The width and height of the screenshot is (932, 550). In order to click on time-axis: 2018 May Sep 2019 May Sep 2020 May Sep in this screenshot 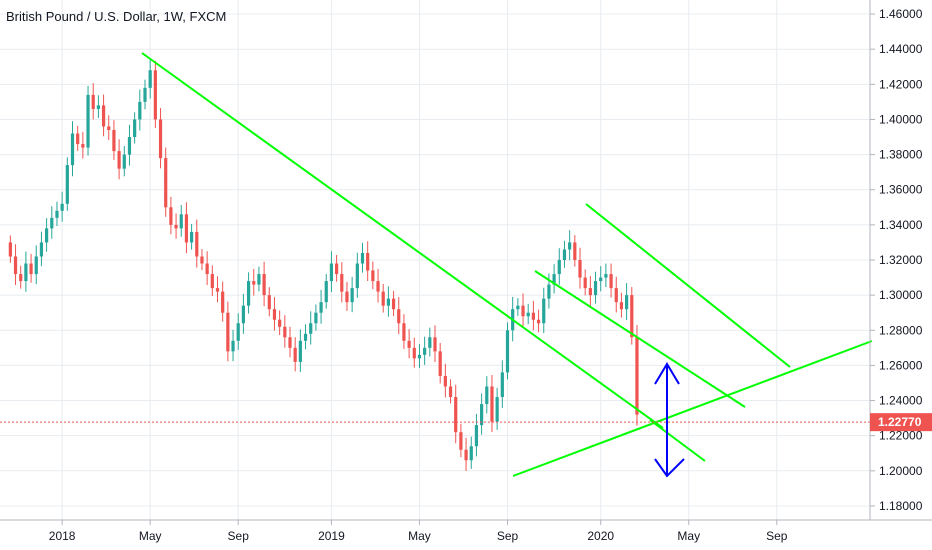, I will do `click(418, 531)`.